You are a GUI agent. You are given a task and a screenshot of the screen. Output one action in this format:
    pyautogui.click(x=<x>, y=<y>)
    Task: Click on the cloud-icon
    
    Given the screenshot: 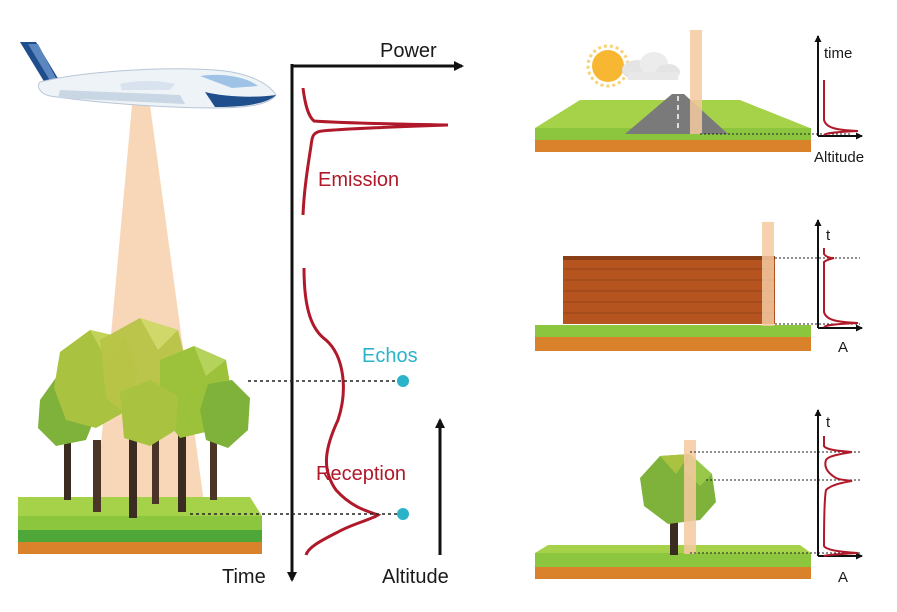 What is the action you would take?
    pyautogui.click(x=651, y=66)
    